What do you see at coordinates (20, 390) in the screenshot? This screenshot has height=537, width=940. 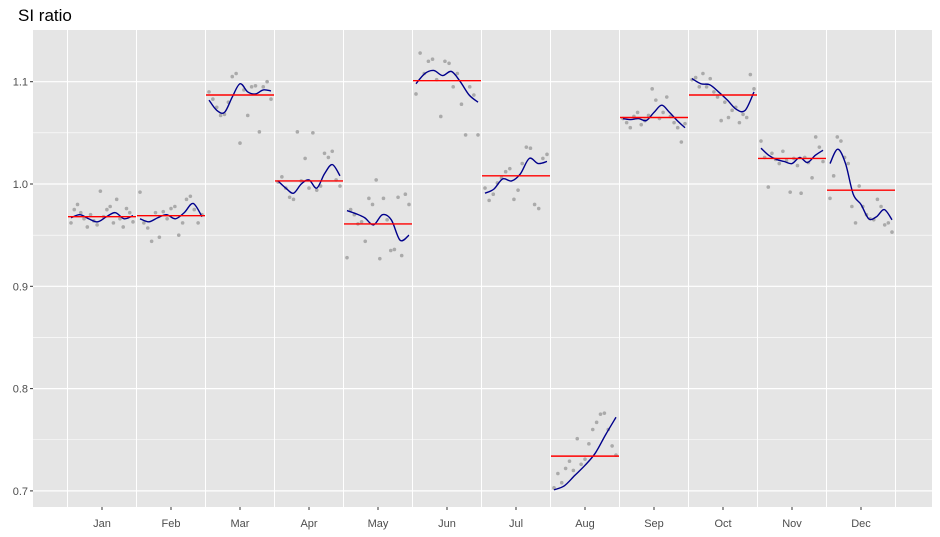 I see `y-tick-label: 0.8` at bounding box center [20, 390].